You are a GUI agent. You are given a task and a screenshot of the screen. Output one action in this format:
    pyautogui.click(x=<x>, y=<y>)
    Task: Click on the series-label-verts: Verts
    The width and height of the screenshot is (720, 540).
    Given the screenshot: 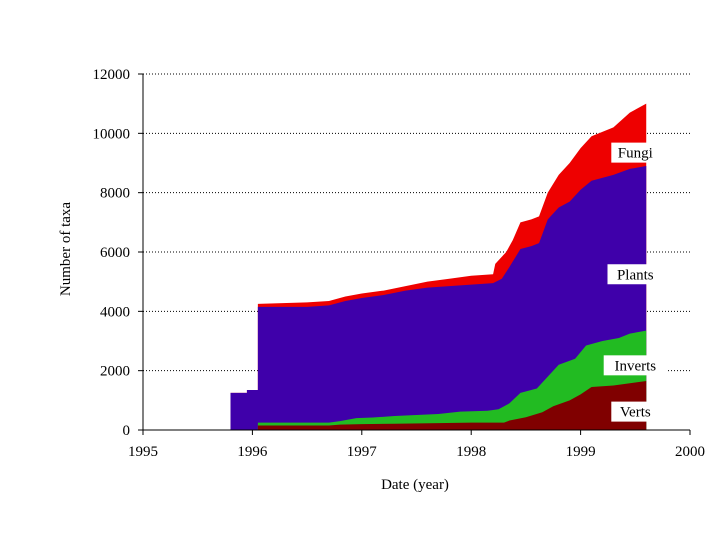 What is the action you would take?
    pyautogui.click(x=635, y=411)
    